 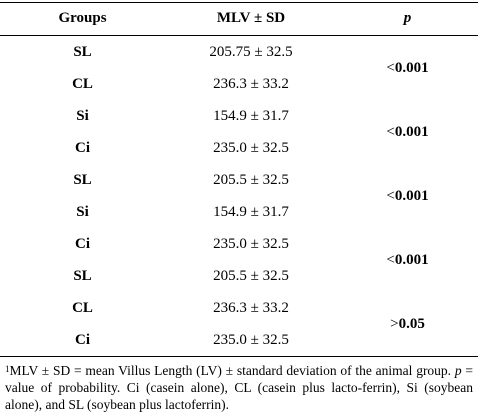 What do you see at coordinates (239, 356) in the screenshot?
I see `table-bottom-rule` at bounding box center [239, 356].